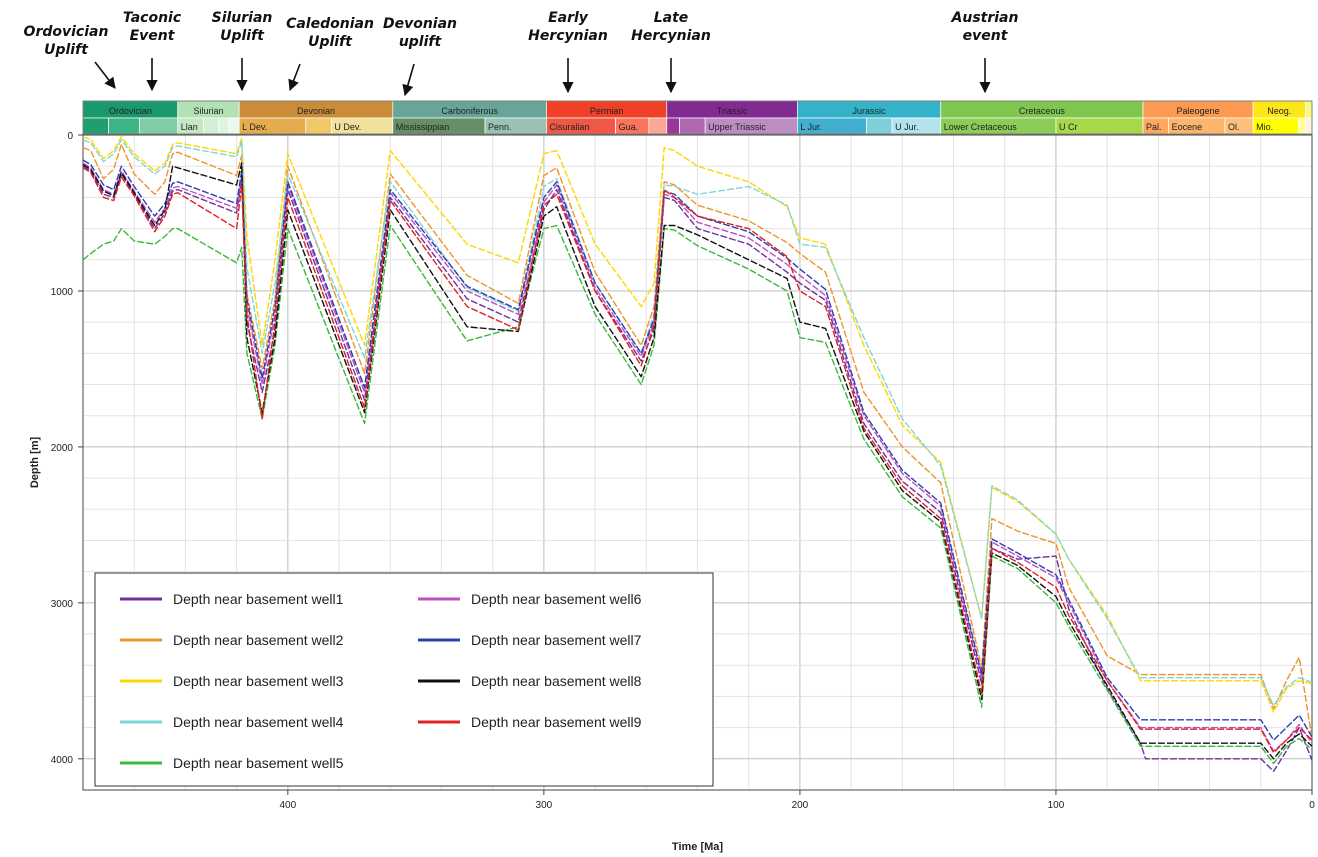 The image size is (1318, 857). What do you see at coordinates (330, 54) in the screenshot?
I see `caledonian-uplift-event: Caledonian Uplift` at bounding box center [330, 54].